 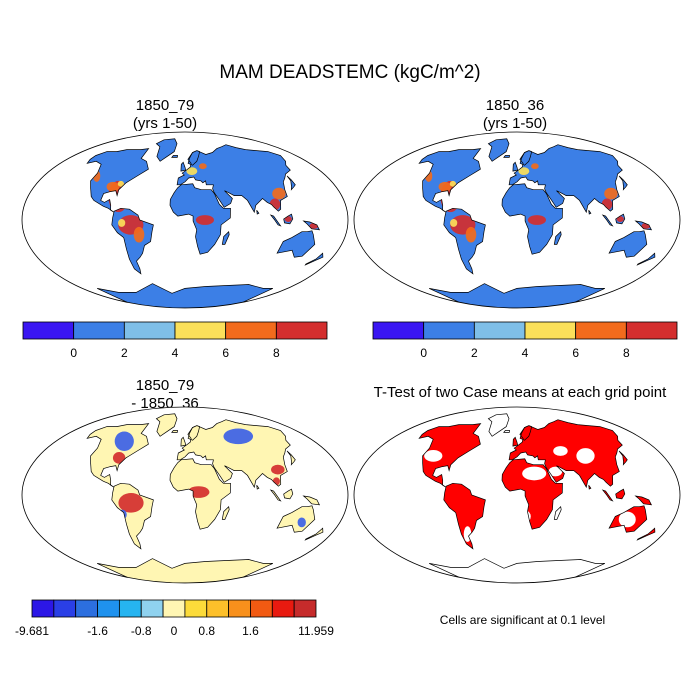 I want to click on panel2-title-line1: 1850_36, so click(x=515, y=105).